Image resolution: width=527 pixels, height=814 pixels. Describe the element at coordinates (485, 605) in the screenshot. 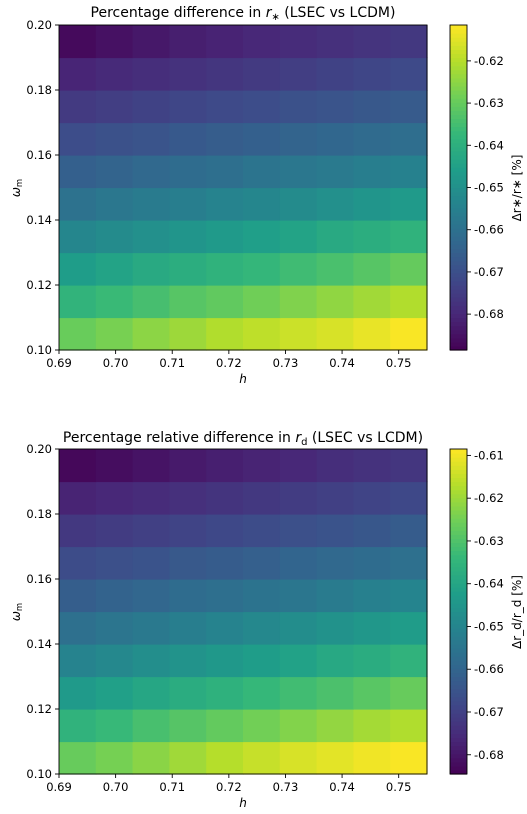

I see `colorbar-ticks: -0.68 -0.67 -0.66 -0.65 -0.64 -0.63 -0.62 -0.61` at that location.